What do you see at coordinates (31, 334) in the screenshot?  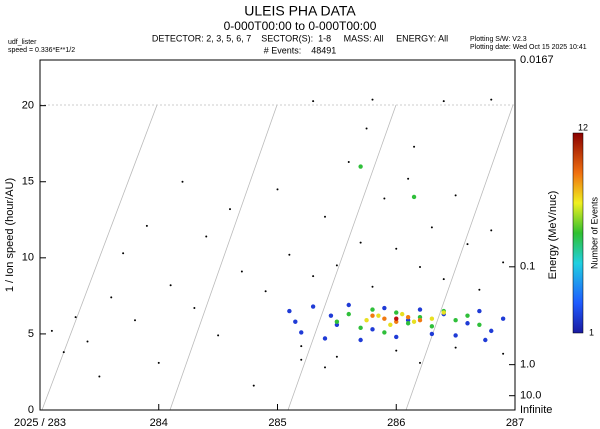 I see `y-tick-label: 5` at bounding box center [31, 334].